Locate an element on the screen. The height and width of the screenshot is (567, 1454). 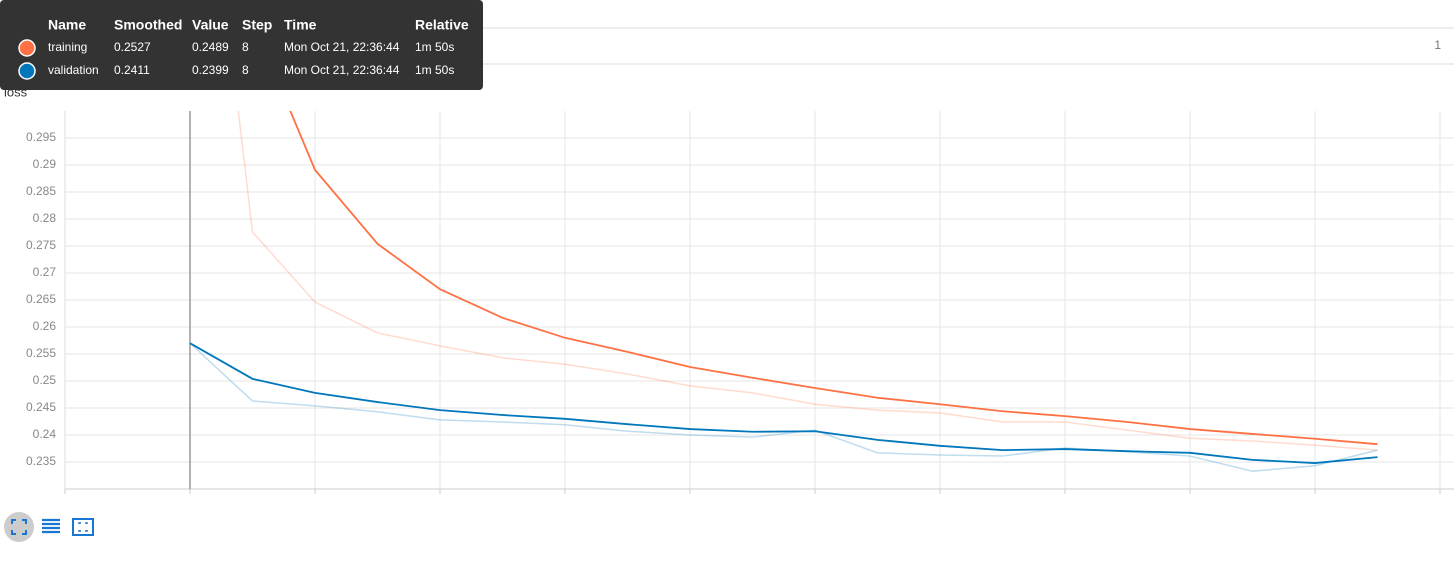
tooltip-cell: validation is located at coordinates (73, 70).